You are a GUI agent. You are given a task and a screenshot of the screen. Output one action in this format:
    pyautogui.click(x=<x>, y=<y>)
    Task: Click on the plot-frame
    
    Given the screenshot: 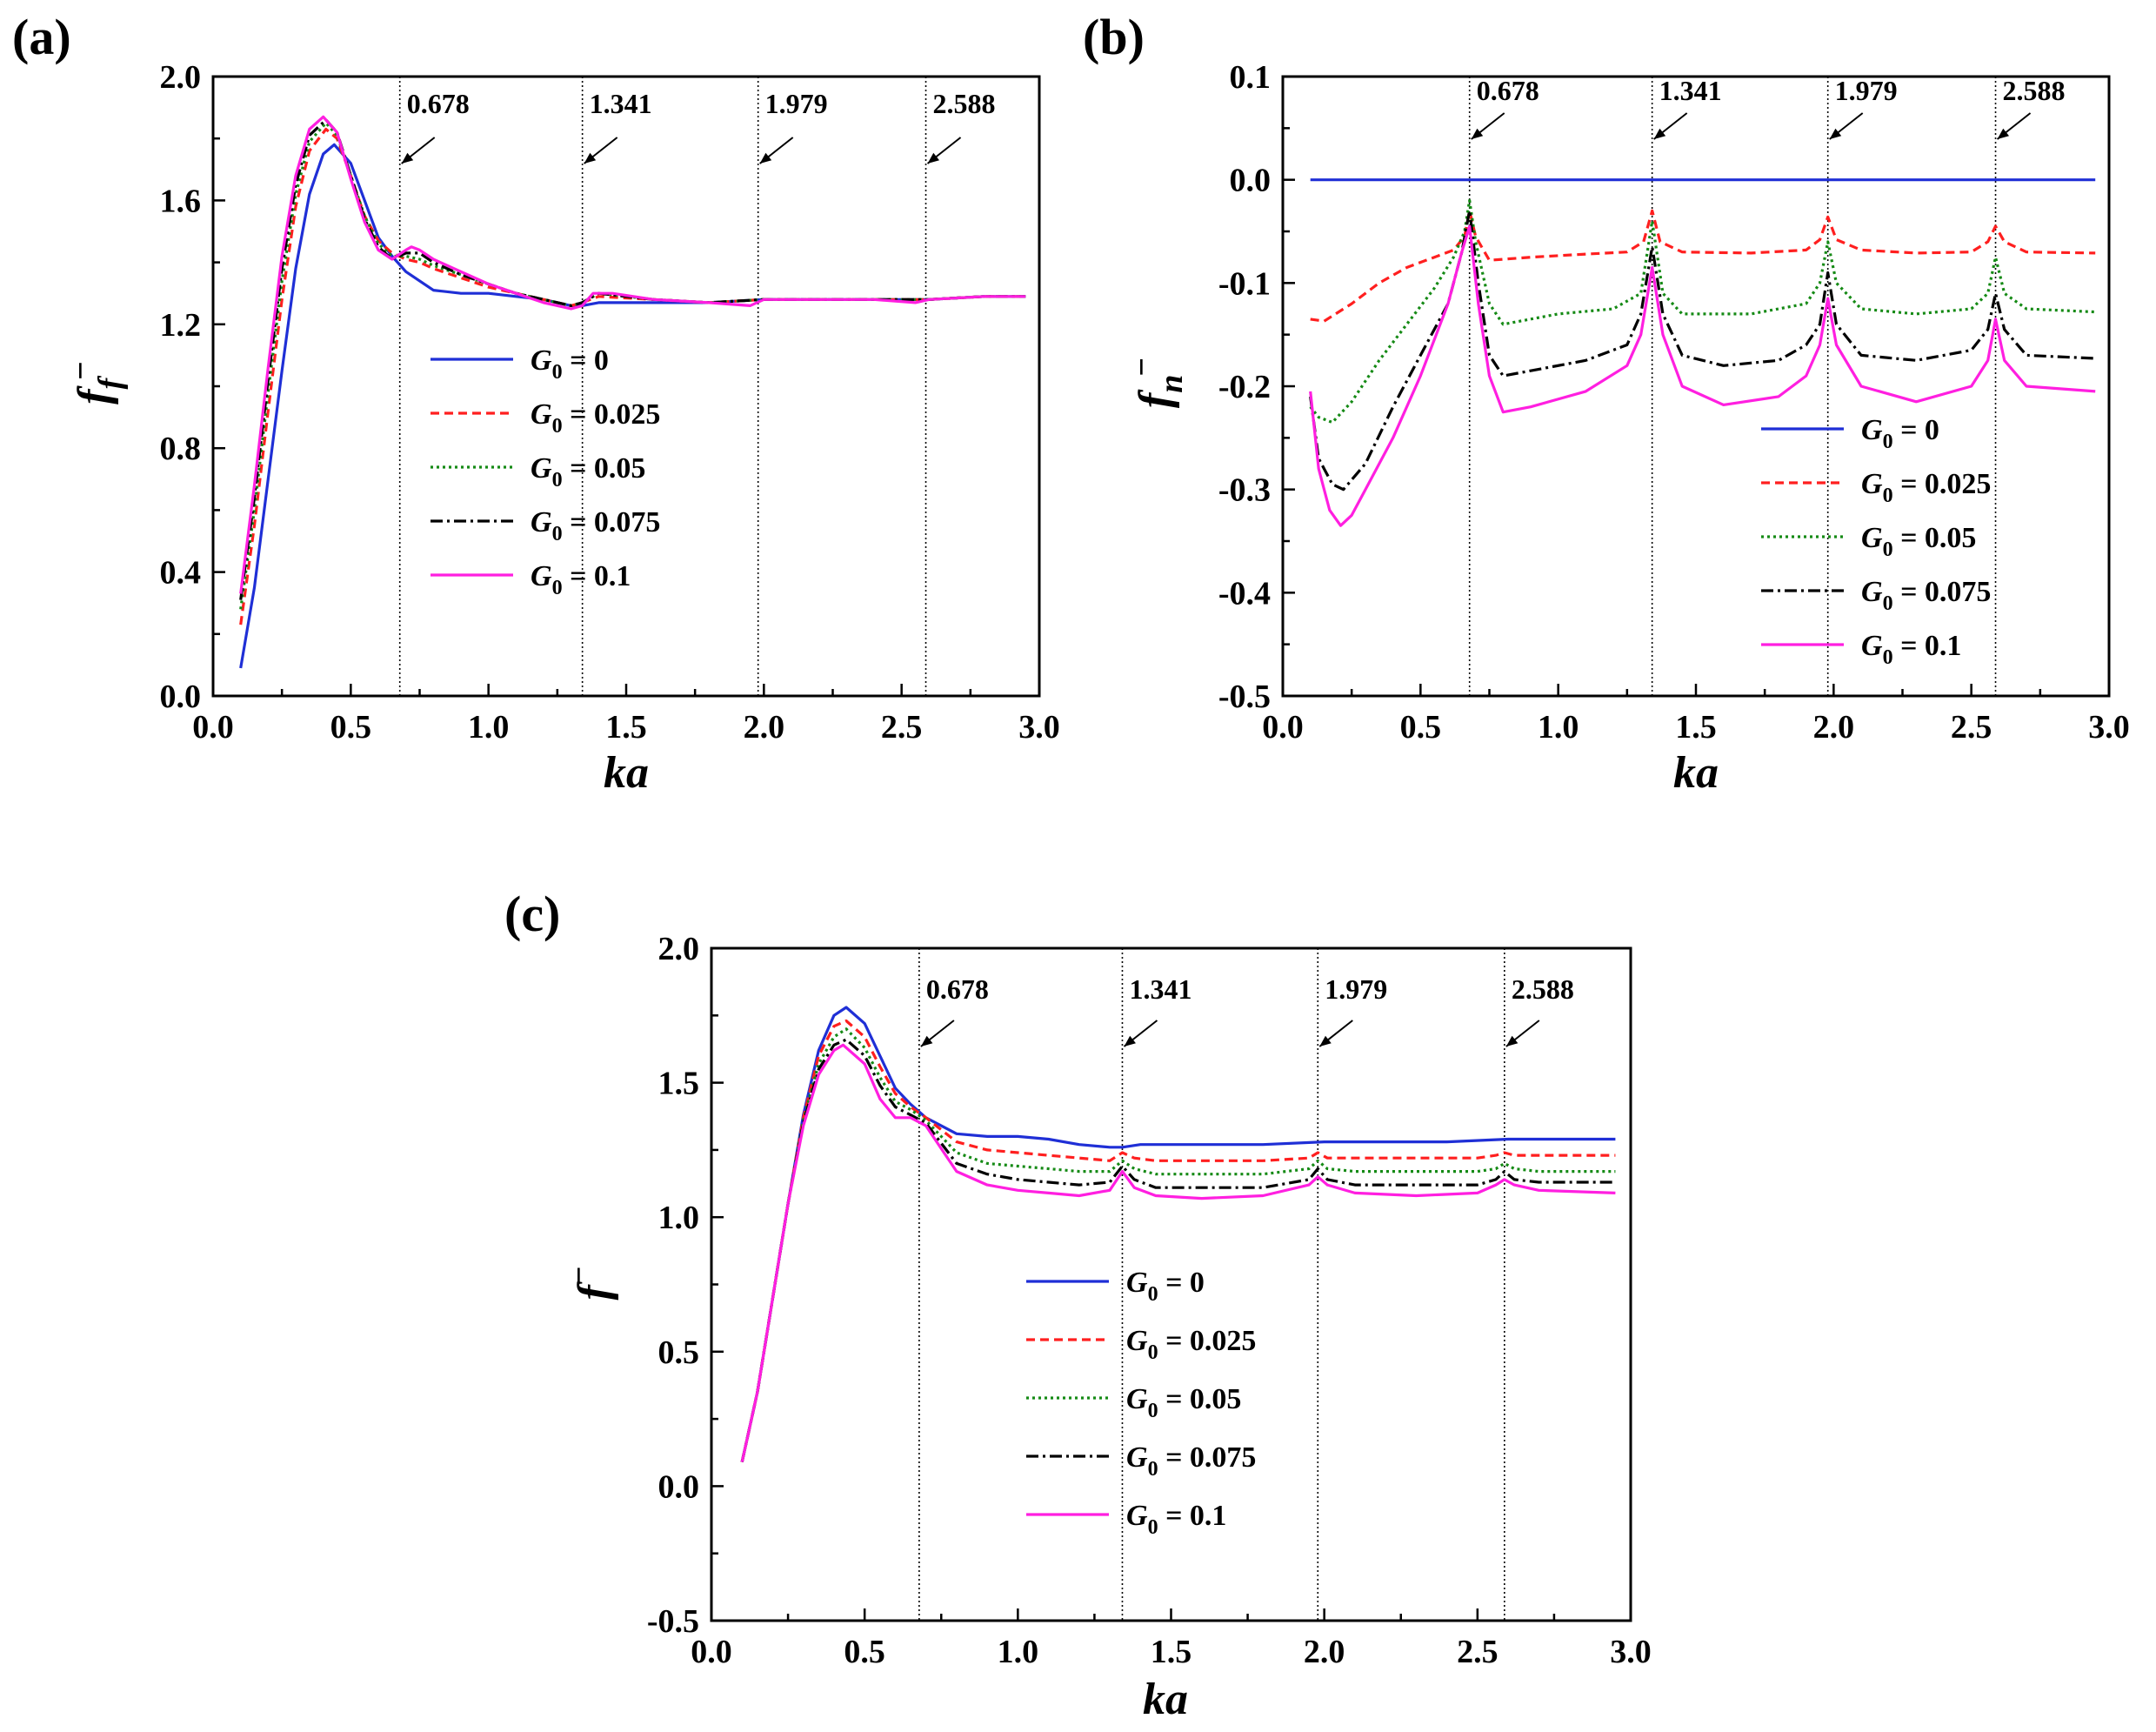 What is the action you would take?
    pyautogui.click(x=626, y=386)
    